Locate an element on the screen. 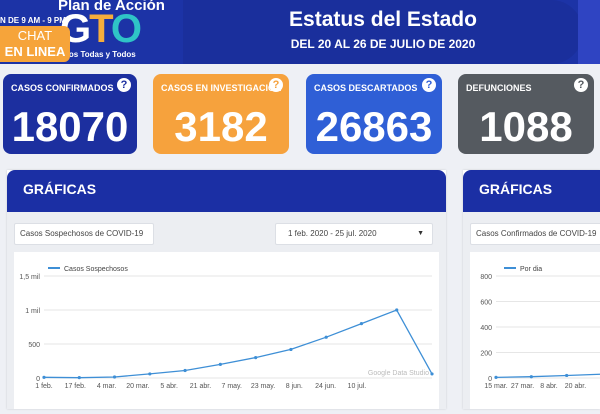 The height and width of the screenshot is (414, 600). x-tick-label: 17 feb. is located at coordinates (75, 386).